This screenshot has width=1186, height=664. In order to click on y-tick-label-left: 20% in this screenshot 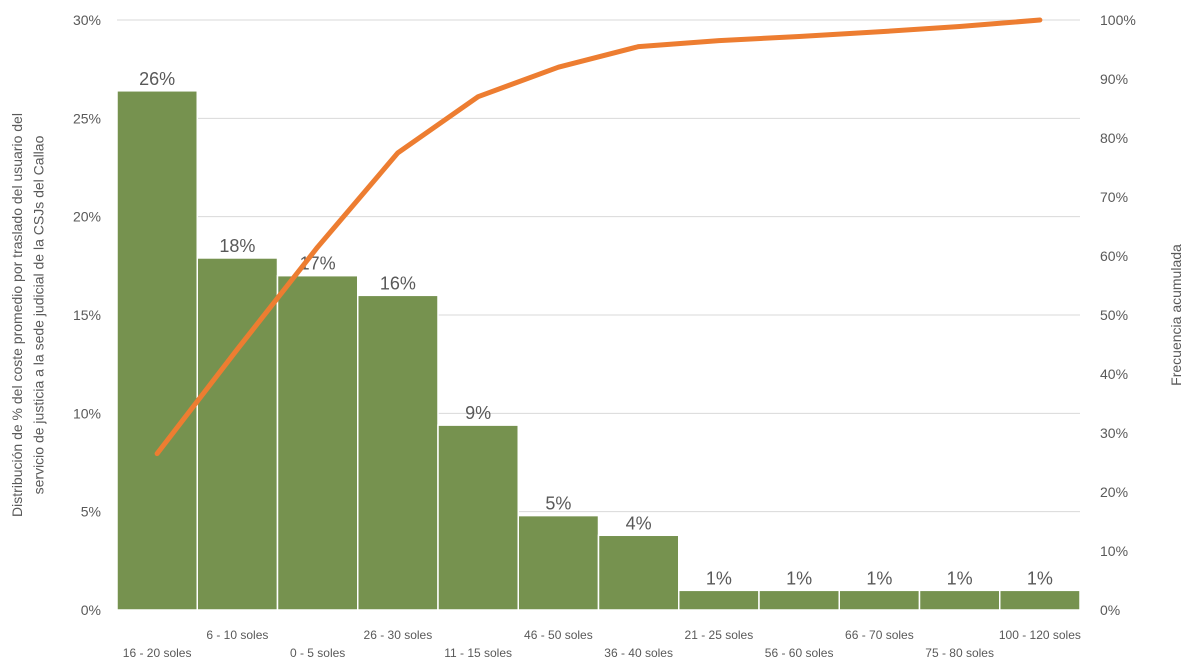, I will do `click(87, 217)`.